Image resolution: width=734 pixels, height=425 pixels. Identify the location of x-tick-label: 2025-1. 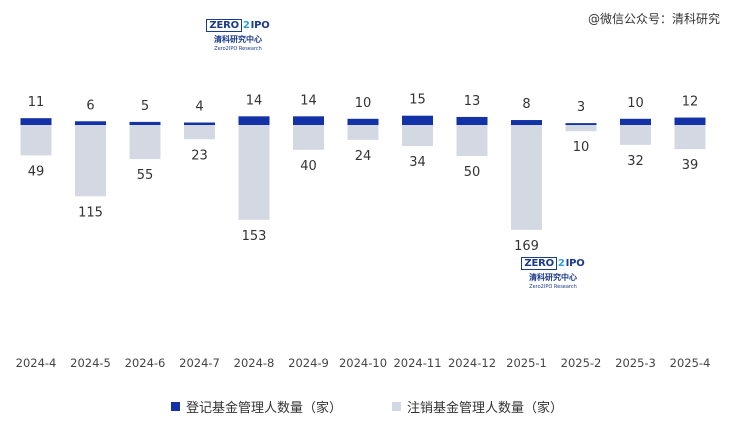
(526, 363).